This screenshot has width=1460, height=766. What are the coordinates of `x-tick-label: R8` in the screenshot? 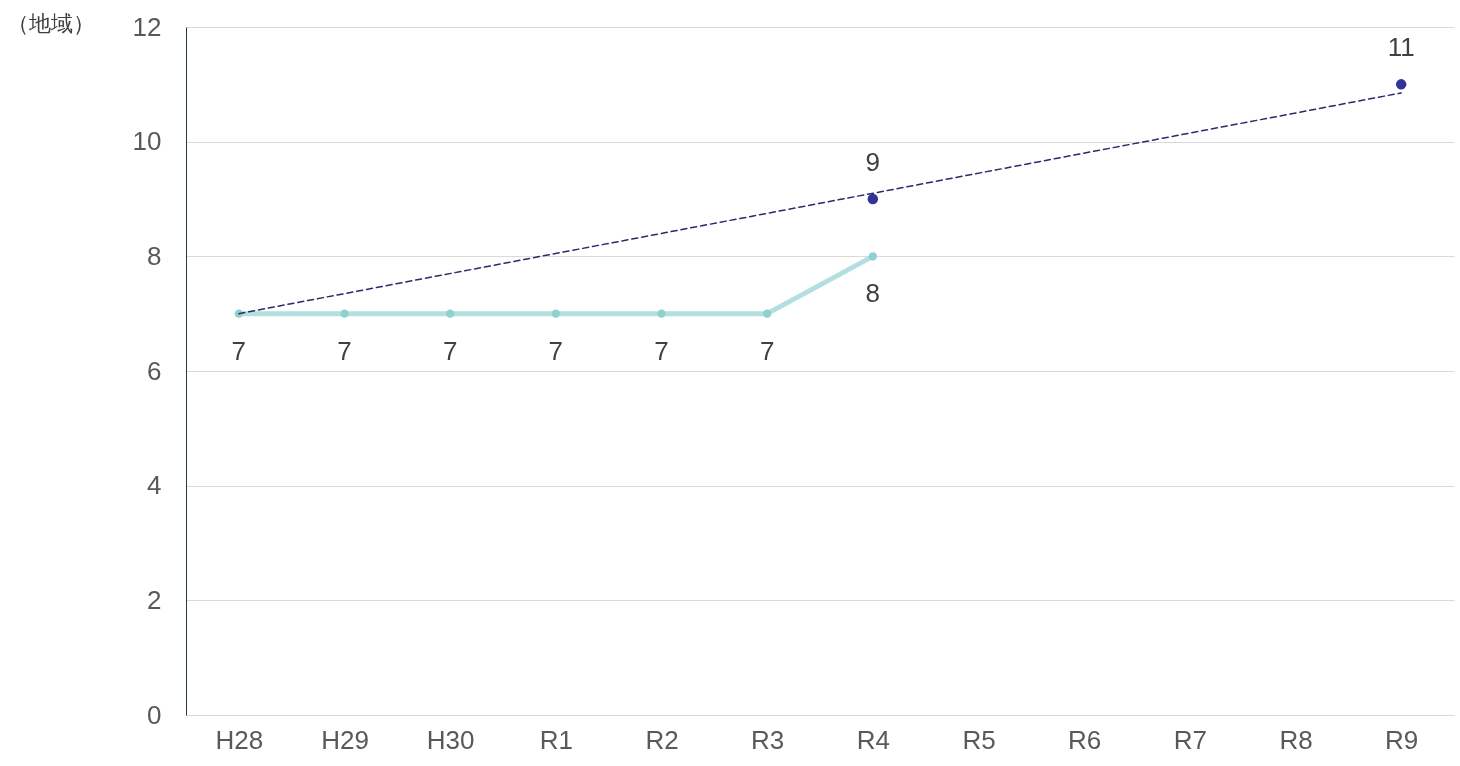 It's located at (1296, 739).